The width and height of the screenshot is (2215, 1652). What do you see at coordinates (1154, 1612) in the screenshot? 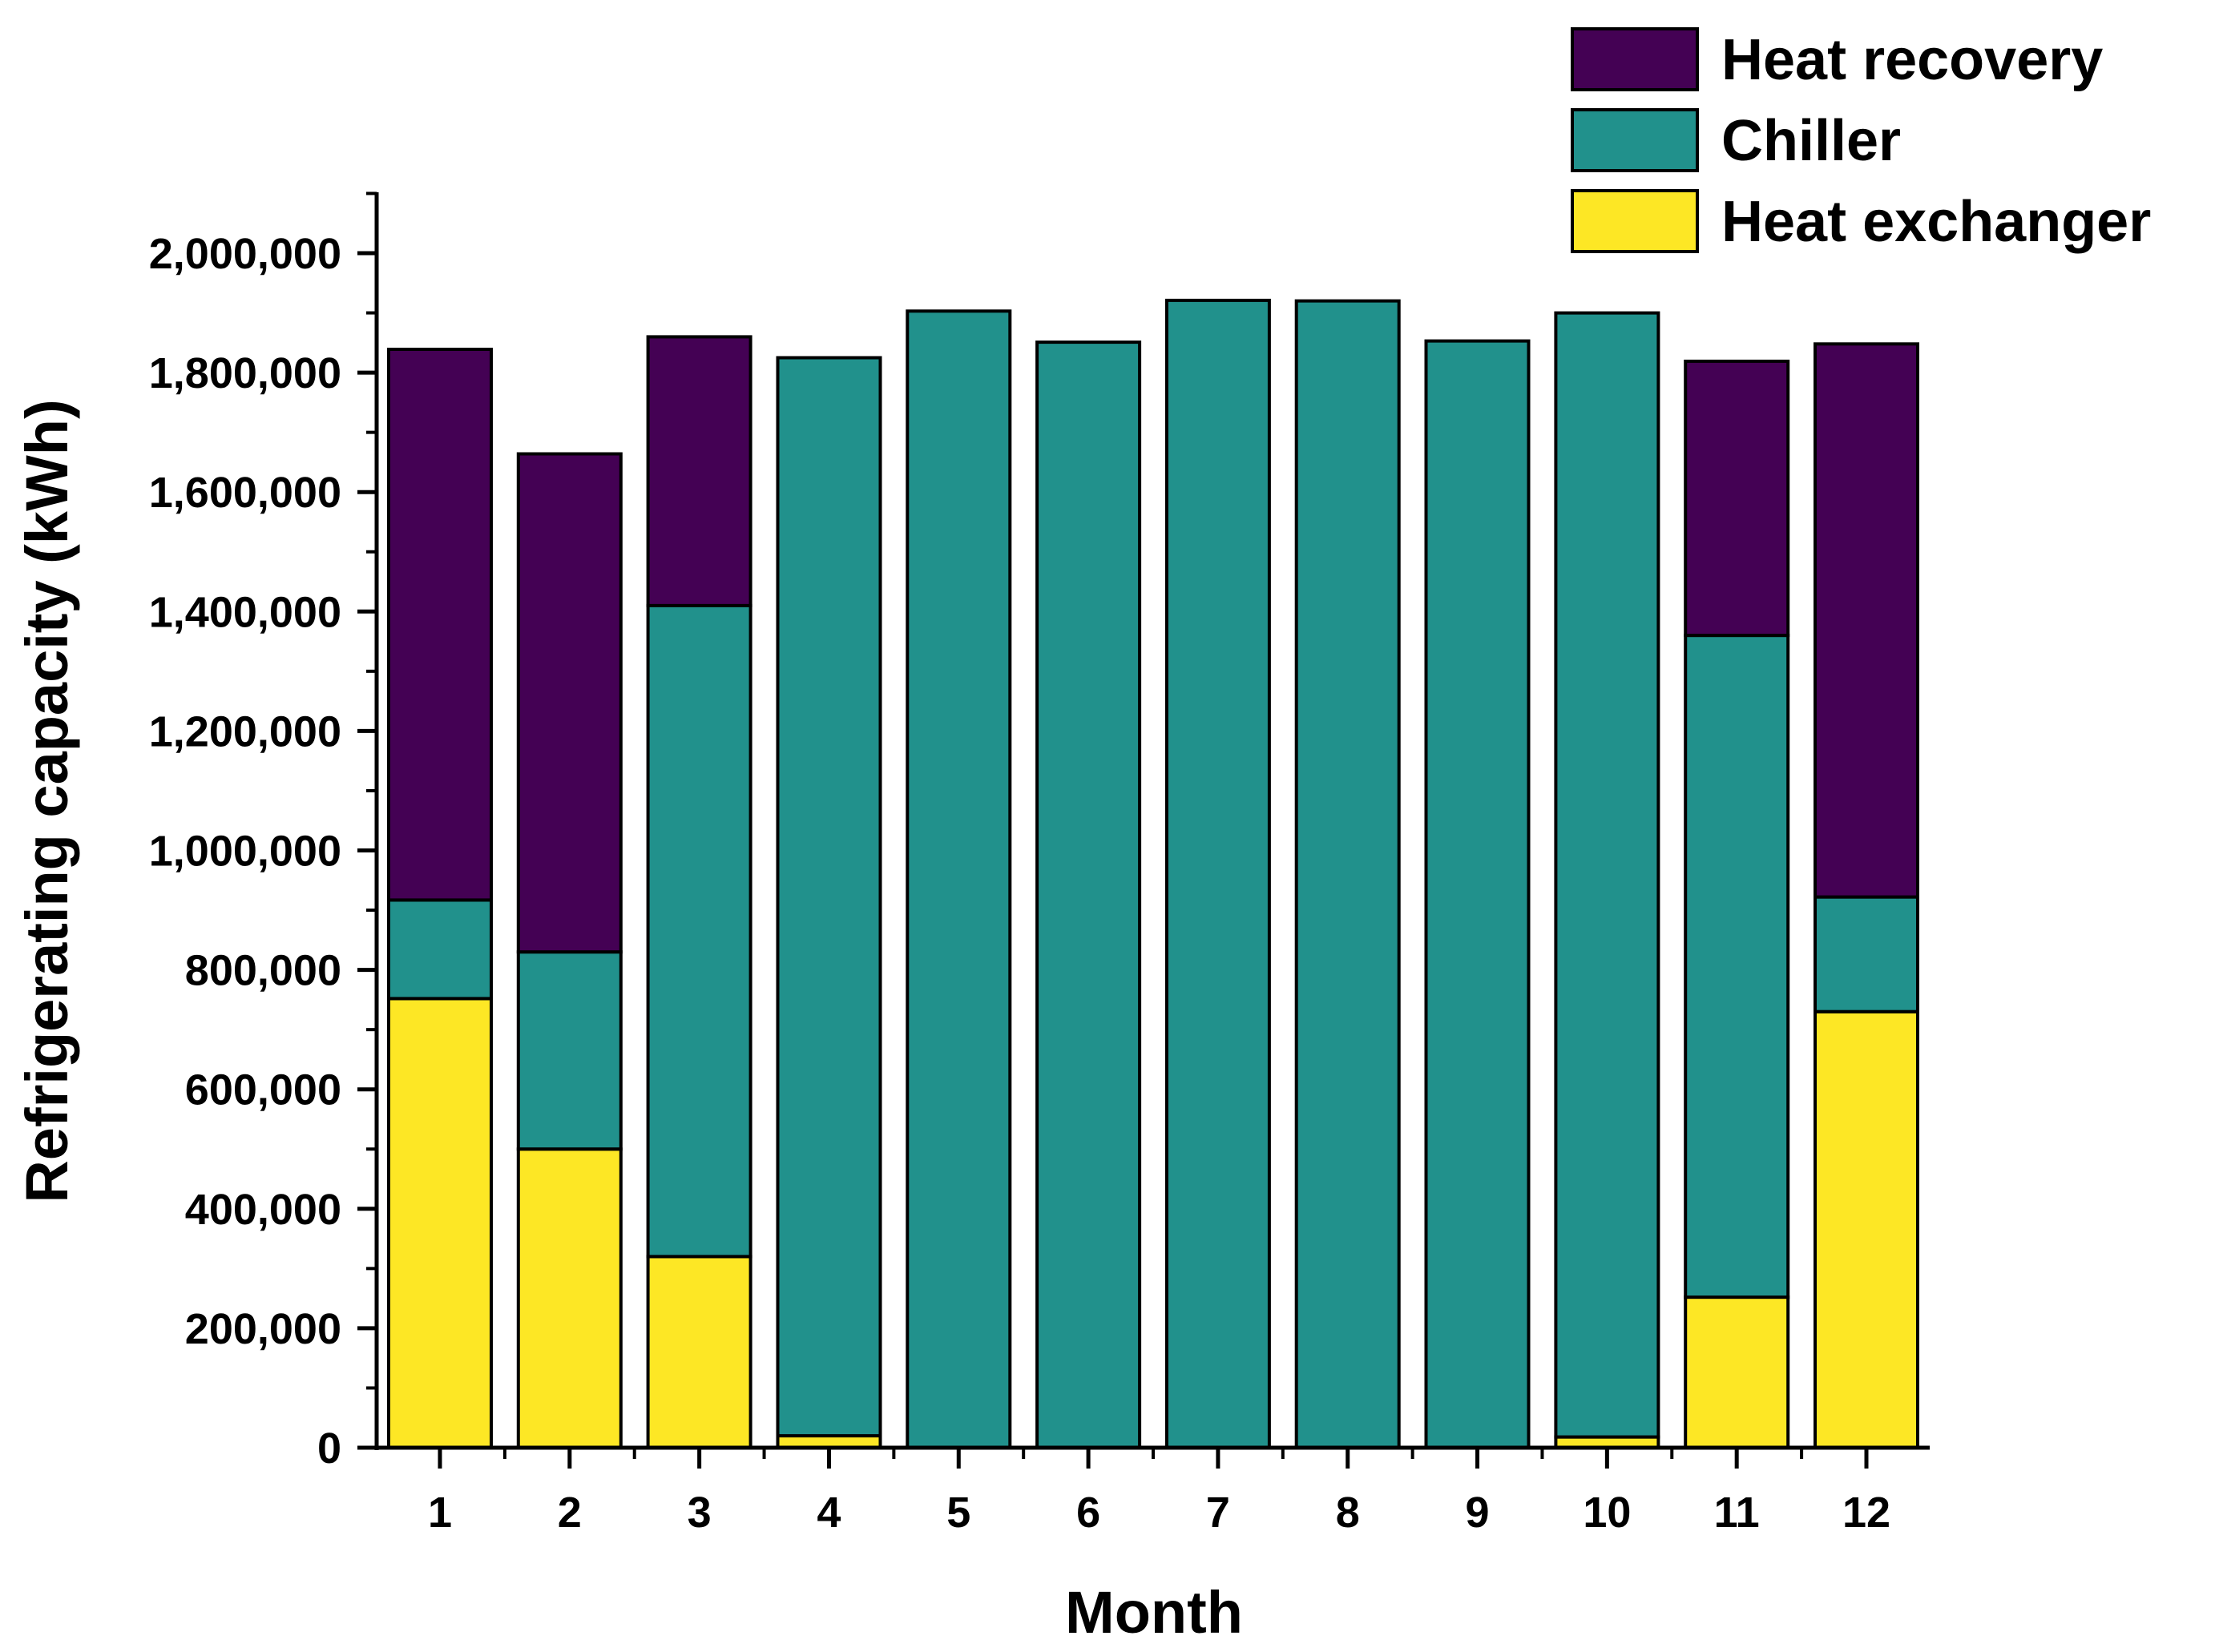
I see `x-axis-title: Month` at bounding box center [1154, 1612].